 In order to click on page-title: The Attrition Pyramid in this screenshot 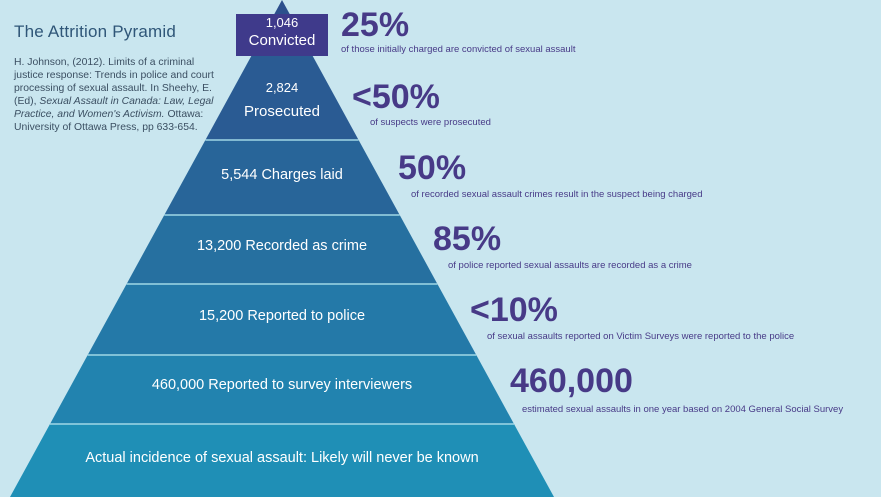, I will do `click(95, 31)`.